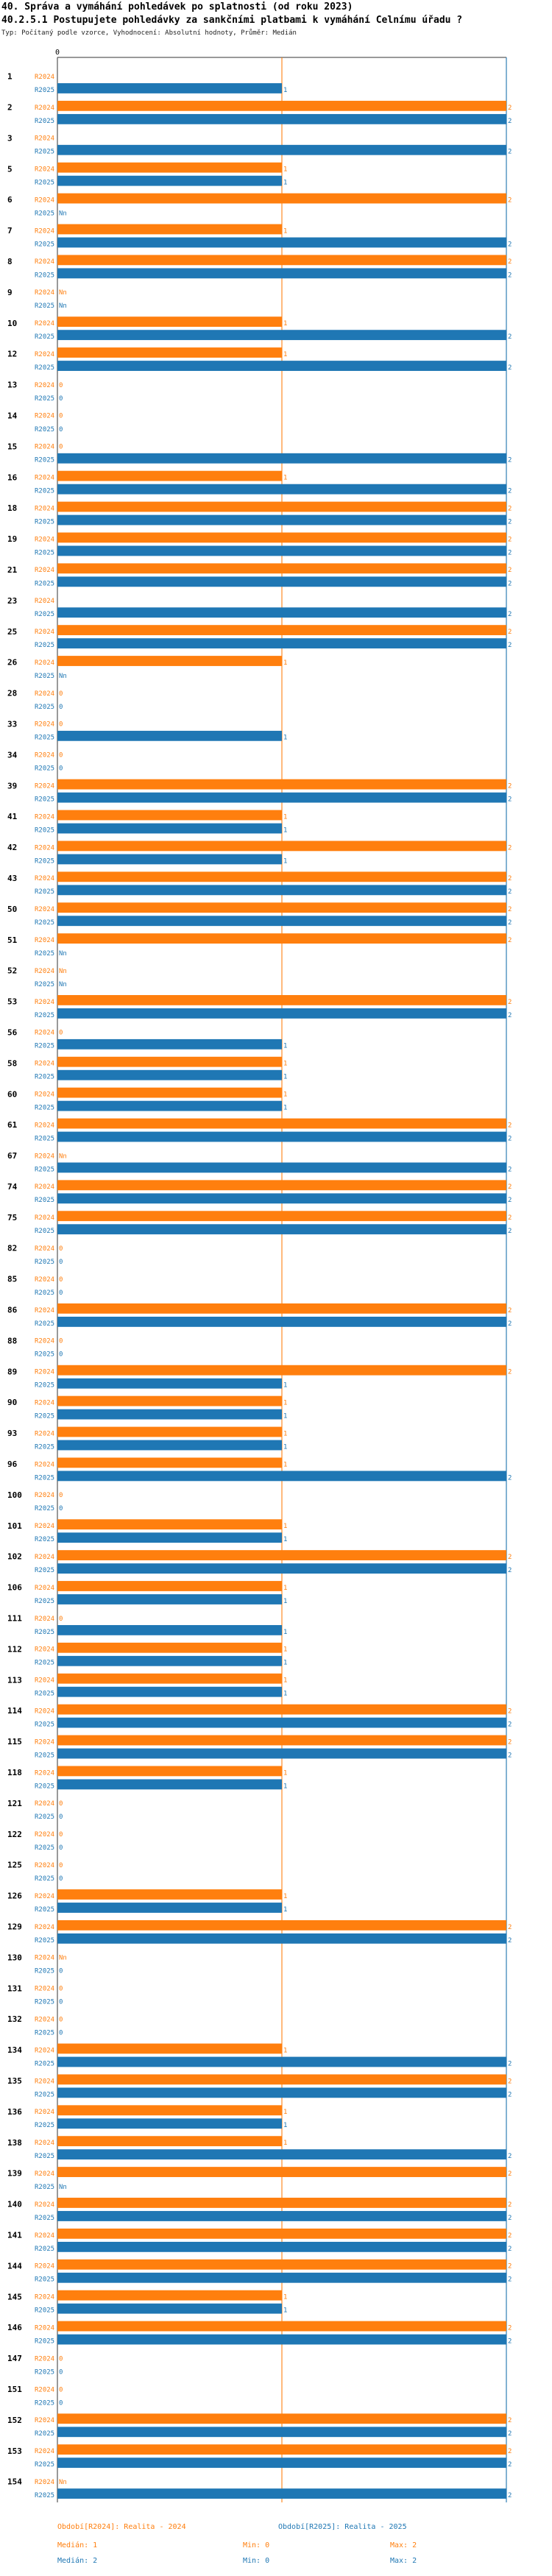  What do you see at coordinates (77, 2545) in the screenshot?
I see `legend-r2024-median: Medián: 1` at bounding box center [77, 2545].